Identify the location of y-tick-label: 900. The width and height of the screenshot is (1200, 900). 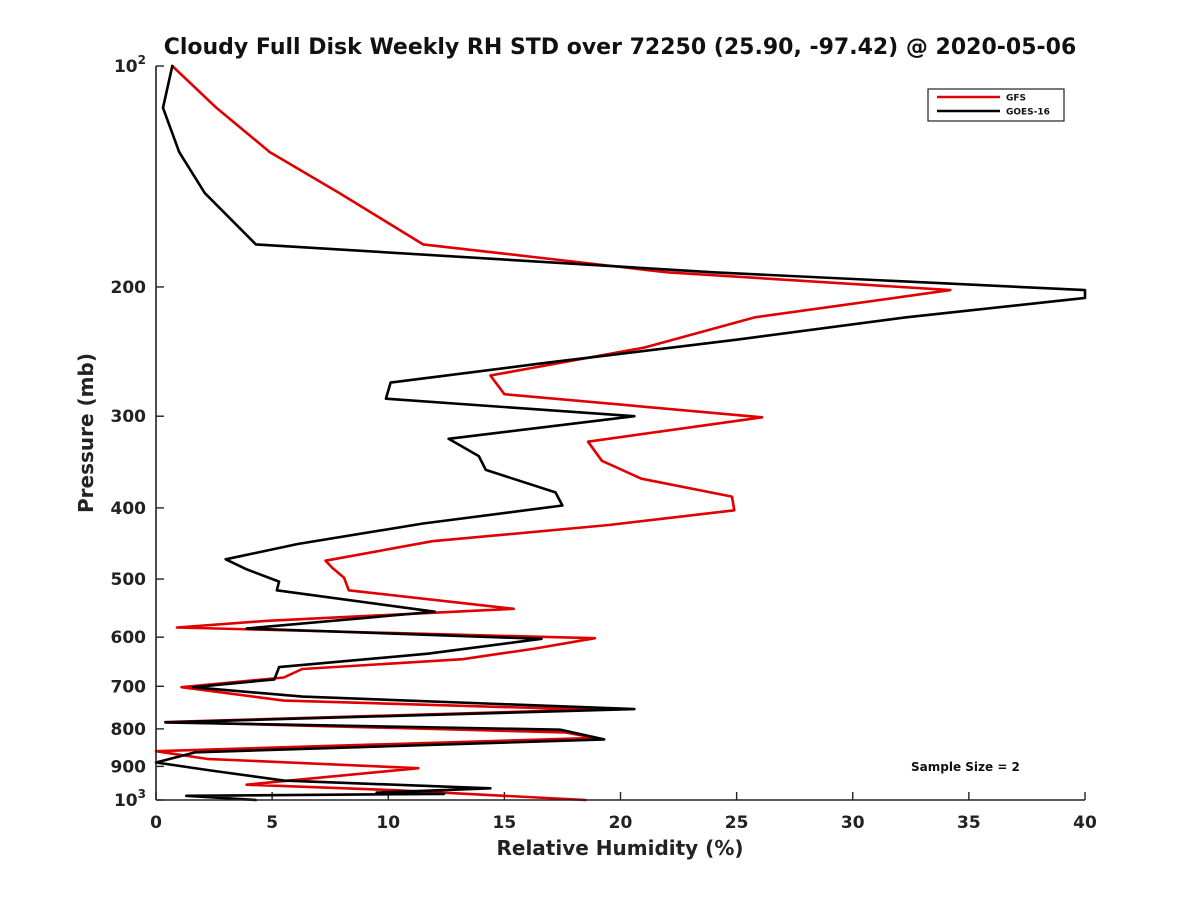
(129, 767).